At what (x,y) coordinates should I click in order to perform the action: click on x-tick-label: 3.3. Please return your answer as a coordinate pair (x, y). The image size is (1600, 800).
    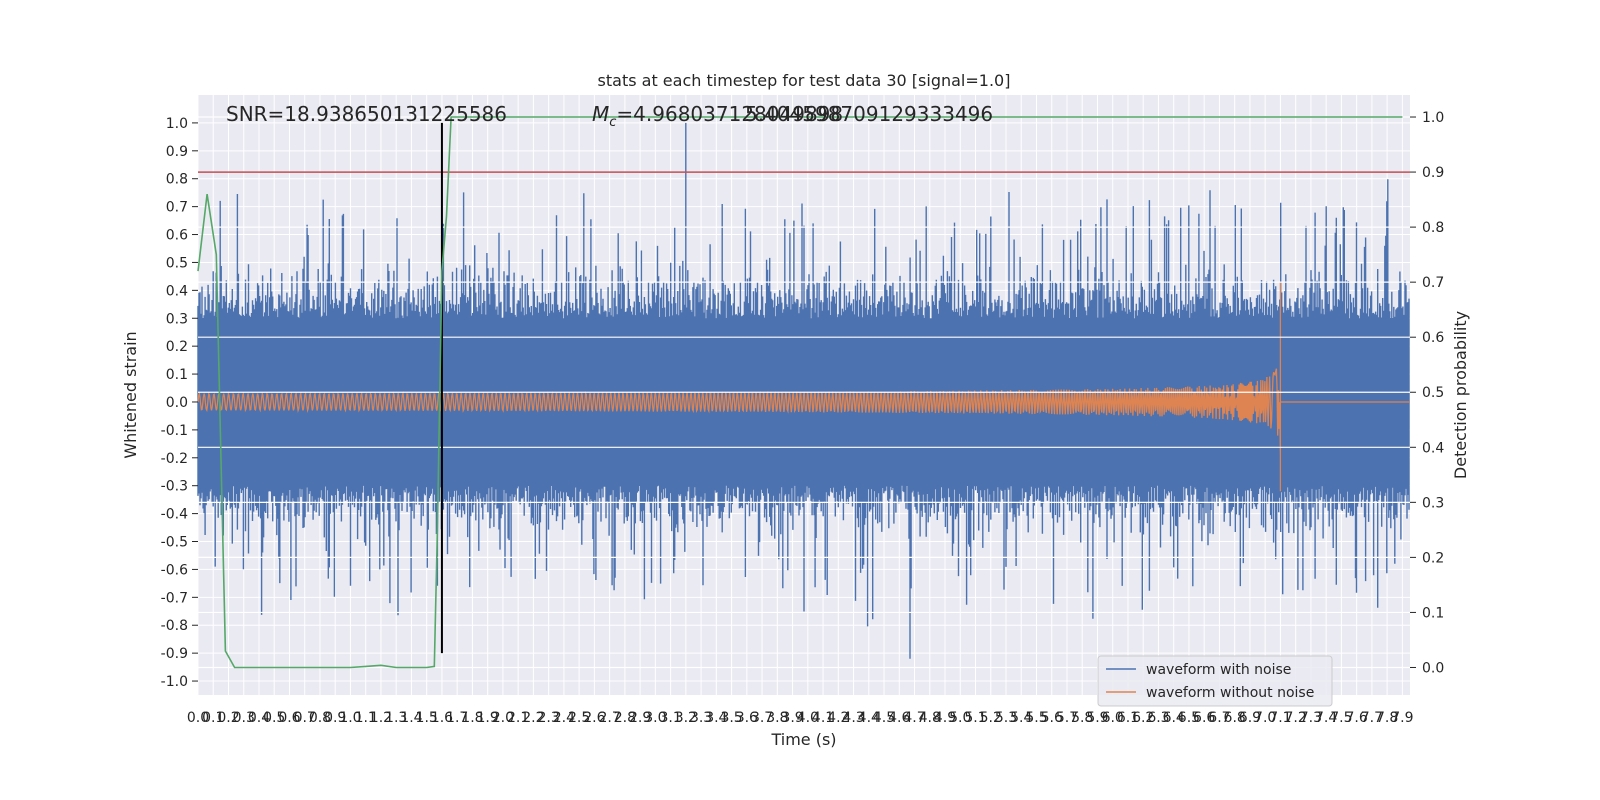
    Looking at the image, I should click on (701, 718).